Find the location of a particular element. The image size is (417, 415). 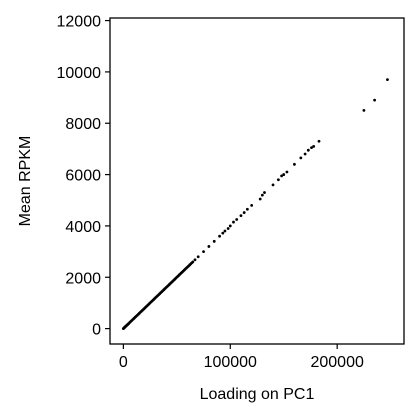

y-axis-ticks: 0 2000 4000 6000 8000 10000 12000 is located at coordinates (83, 176).